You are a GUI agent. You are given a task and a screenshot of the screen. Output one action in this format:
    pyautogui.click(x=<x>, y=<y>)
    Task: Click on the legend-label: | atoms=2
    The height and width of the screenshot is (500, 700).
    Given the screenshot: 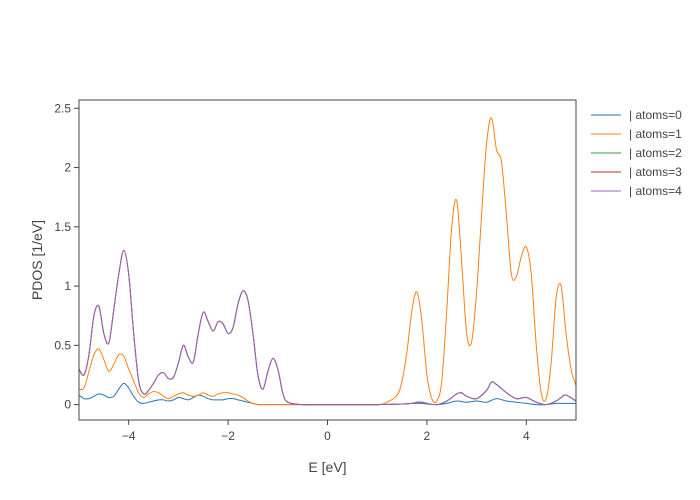 What is the action you would take?
    pyautogui.click(x=655, y=153)
    